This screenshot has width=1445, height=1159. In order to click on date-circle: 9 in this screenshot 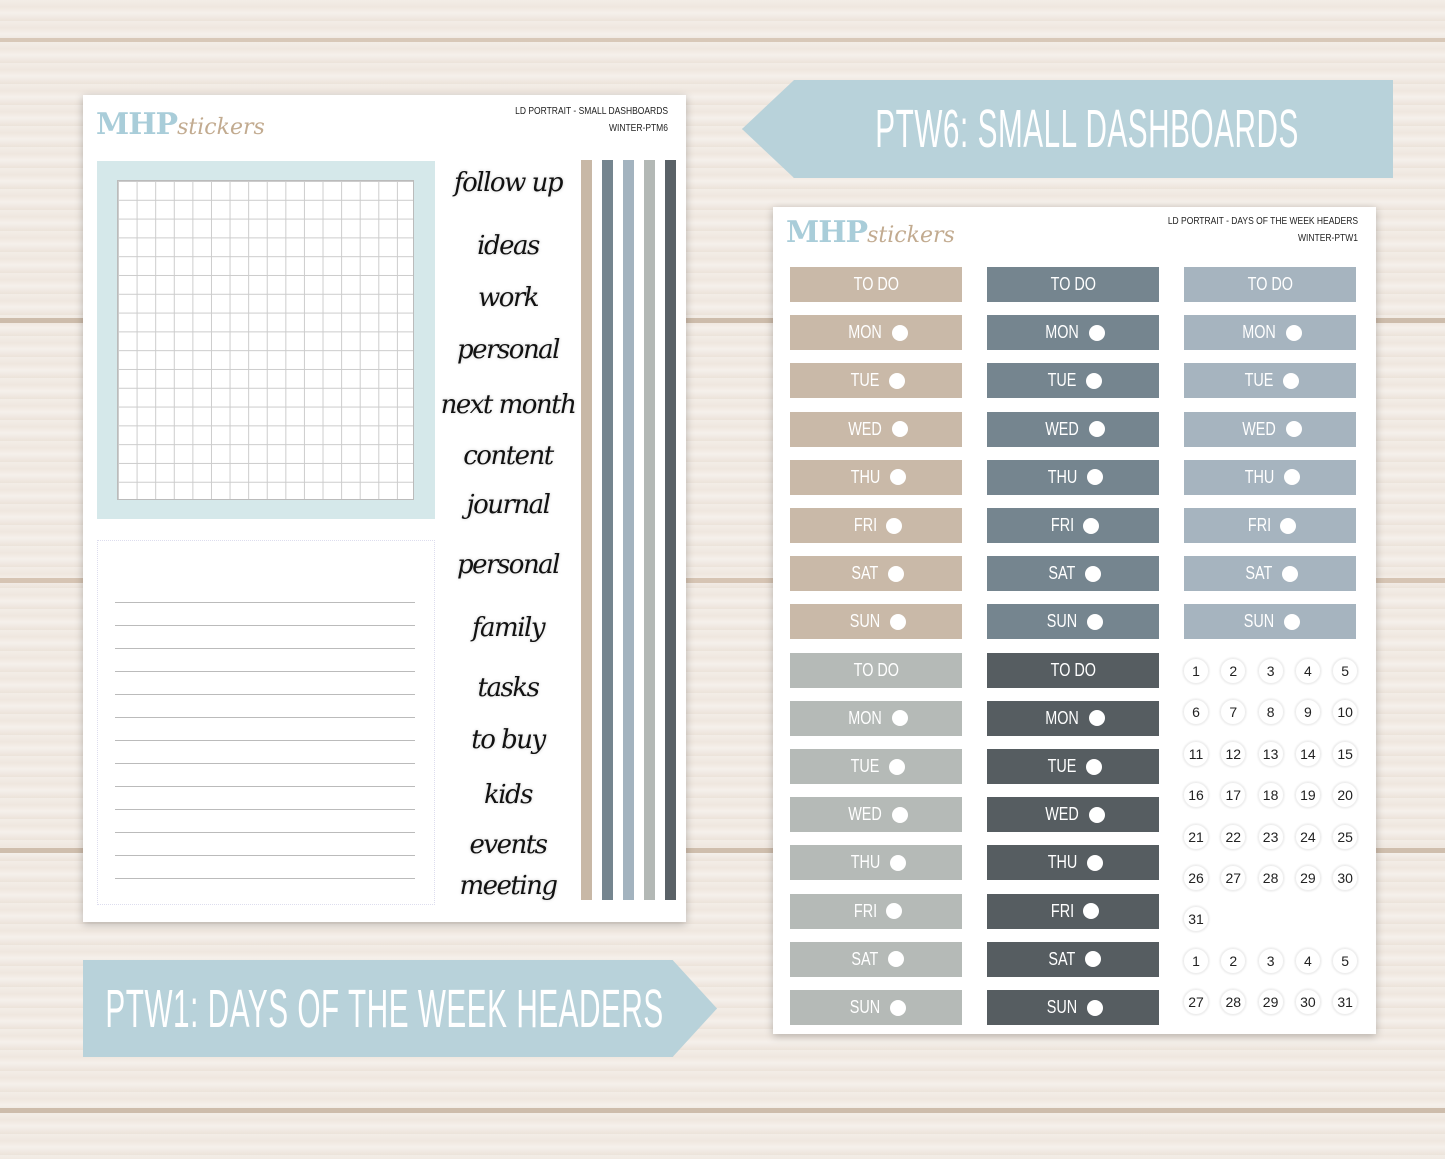, I will do `click(1307, 712)`.